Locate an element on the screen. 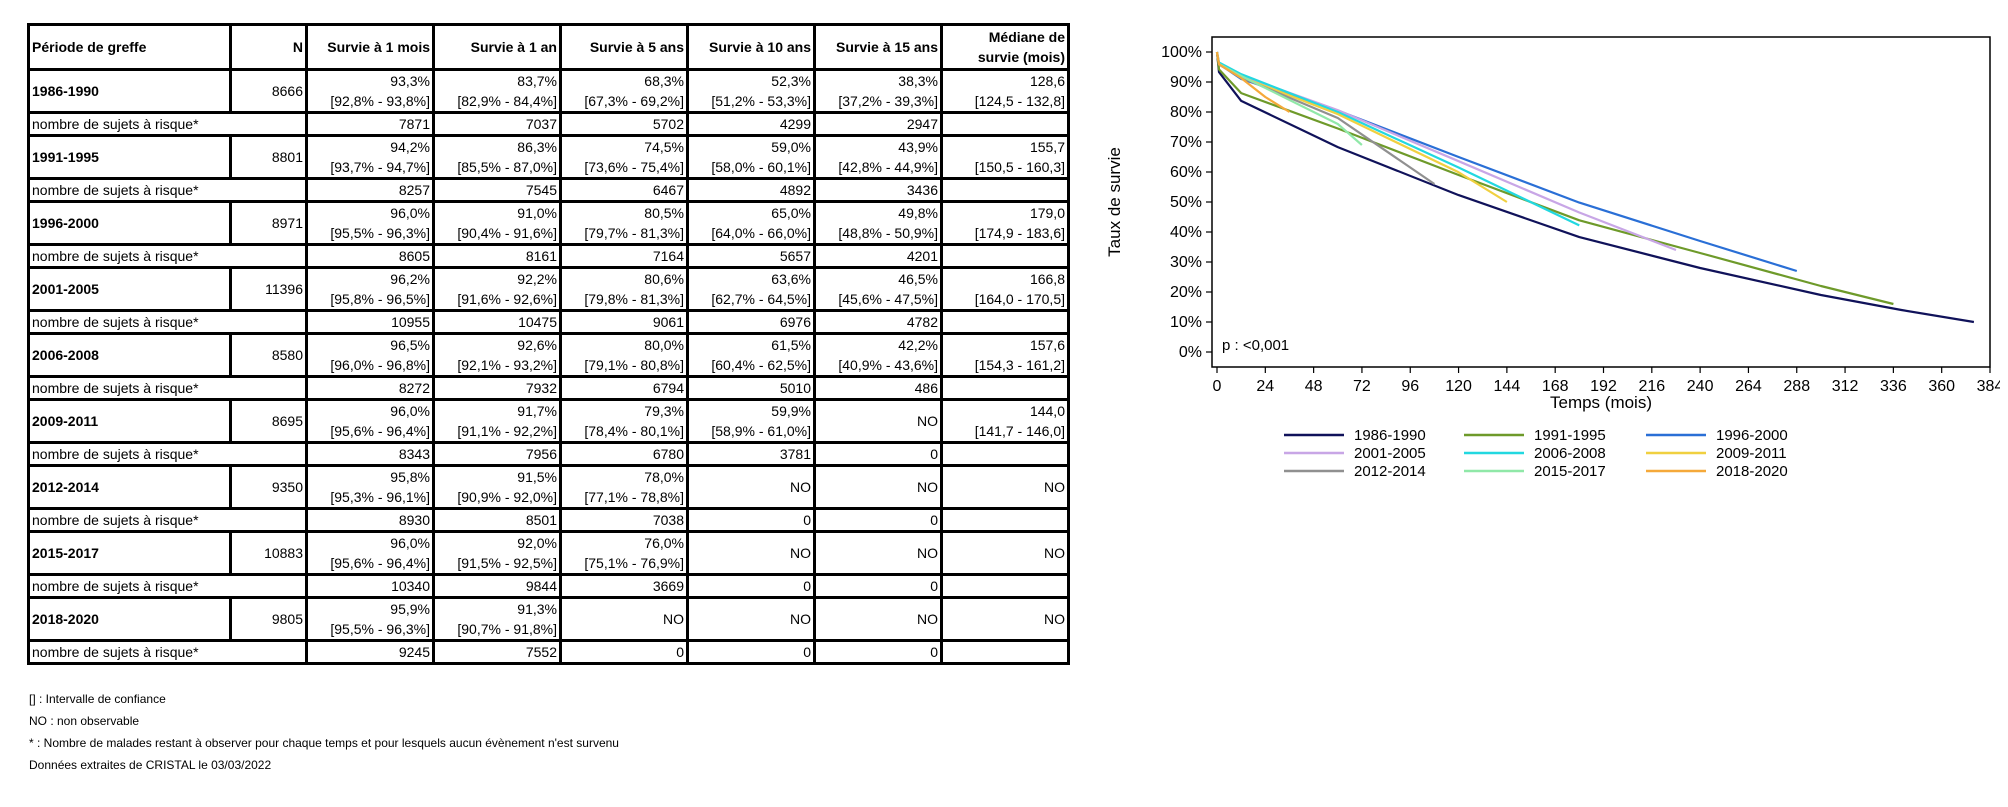 Image resolution: width=2008 pixels, height=807 pixels. legend-label: 1991-1995 is located at coordinates (1570, 435).